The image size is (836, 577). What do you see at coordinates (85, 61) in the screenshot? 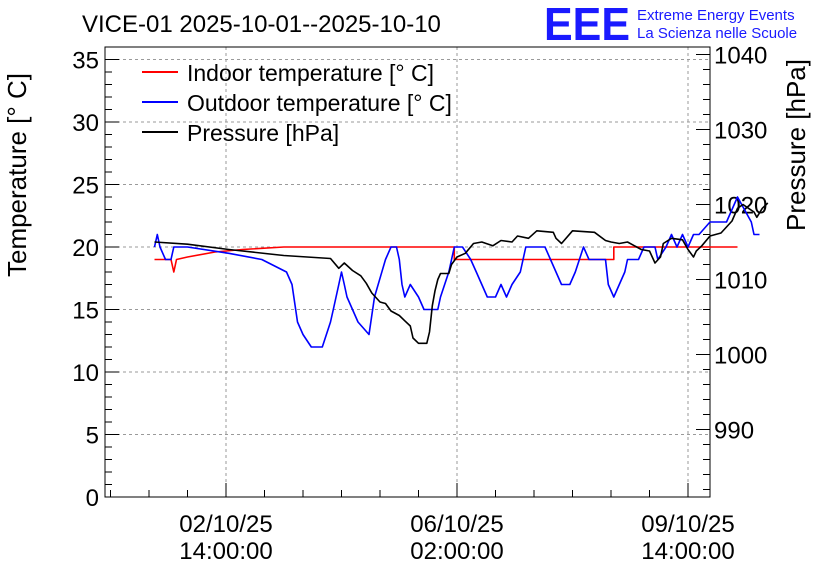
I see `y-tick-label: 35` at bounding box center [85, 61].